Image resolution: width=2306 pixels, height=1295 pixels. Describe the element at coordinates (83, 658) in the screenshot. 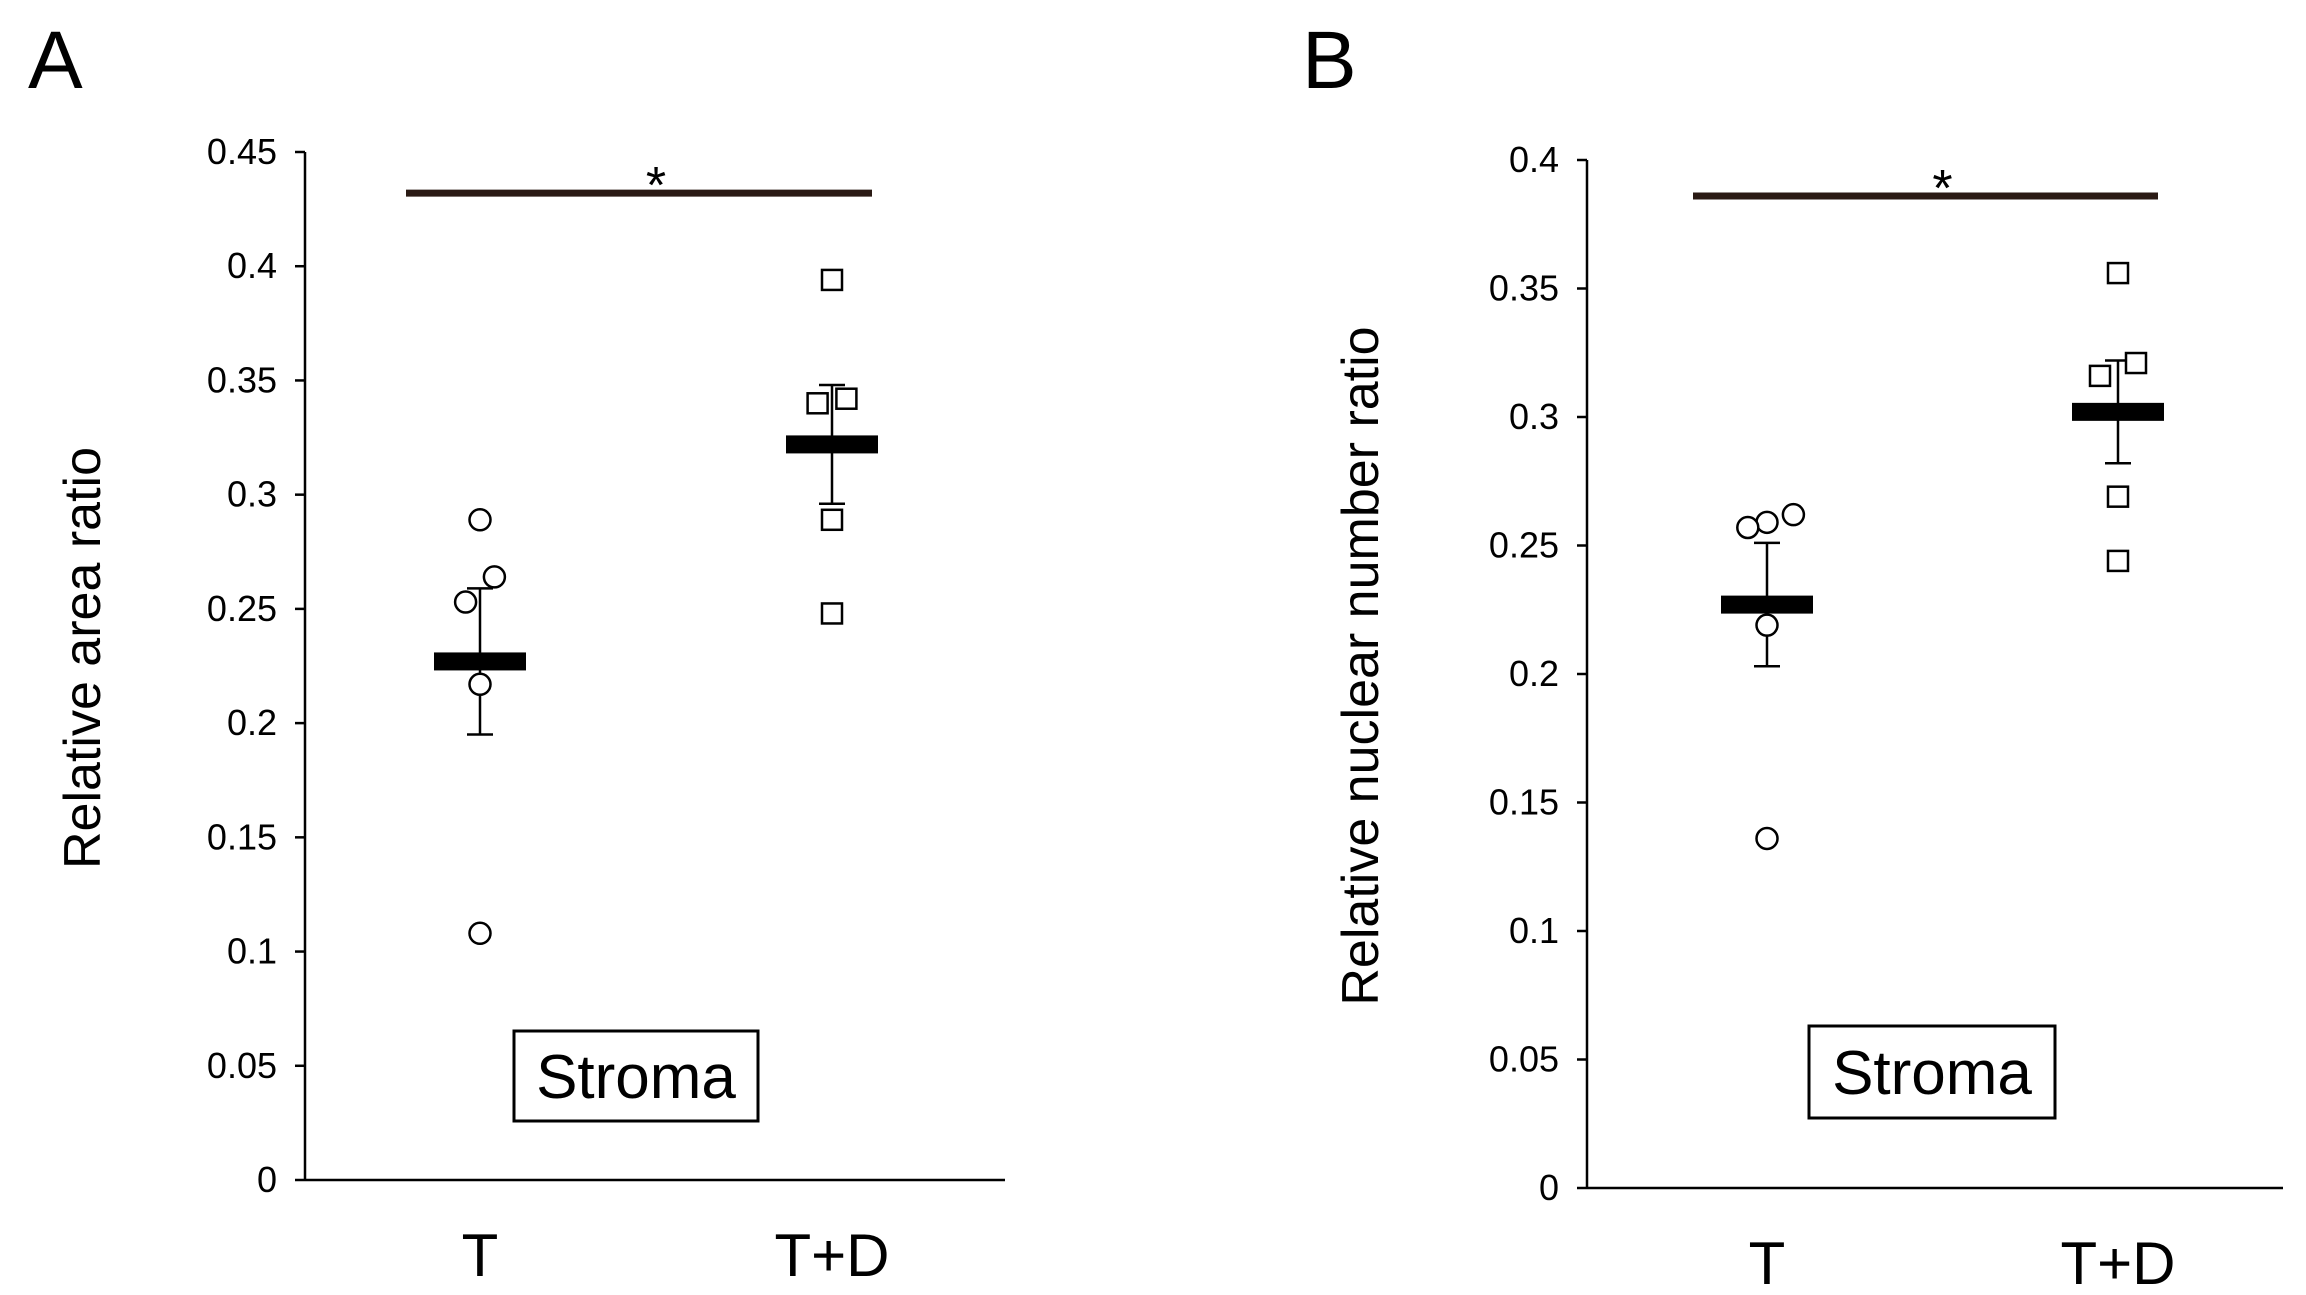

I see `y-axis-title: Relative area ratio` at that location.